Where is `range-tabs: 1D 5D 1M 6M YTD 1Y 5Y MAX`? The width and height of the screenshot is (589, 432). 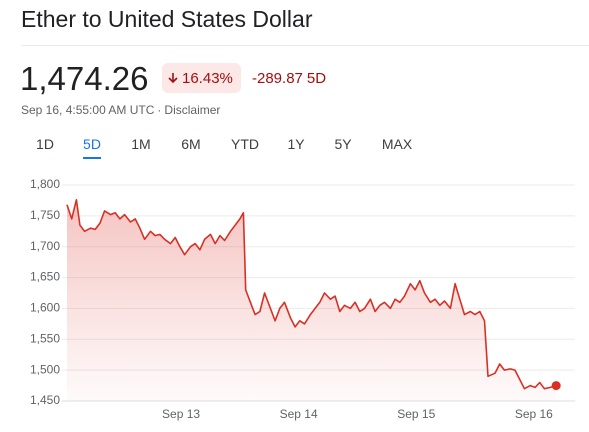 range-tabs: 1D 5D 1M 6M YTD 1Y 5Y MAX is located at coordinates (294, 151).